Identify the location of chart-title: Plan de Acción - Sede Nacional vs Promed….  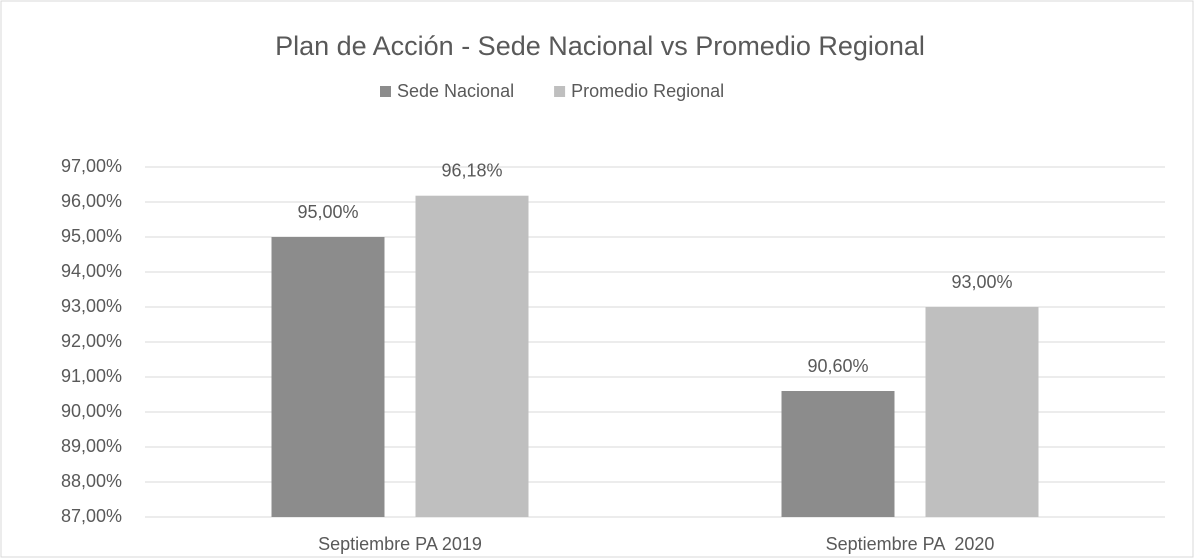
(600, 46).